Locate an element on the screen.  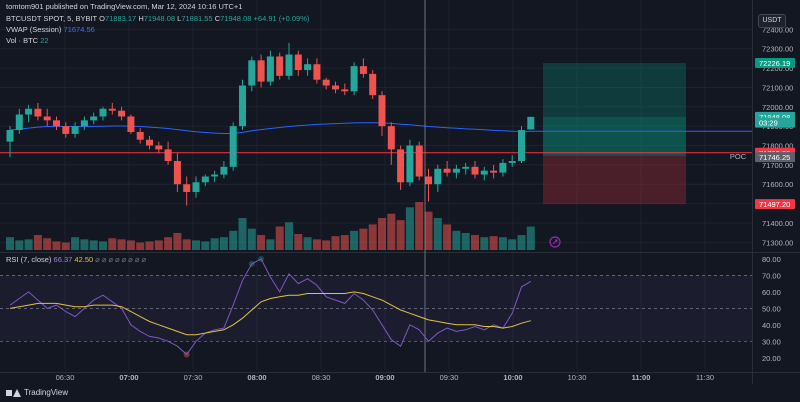
time-tick-label: 08:30 is located at coordinates (321, 377).